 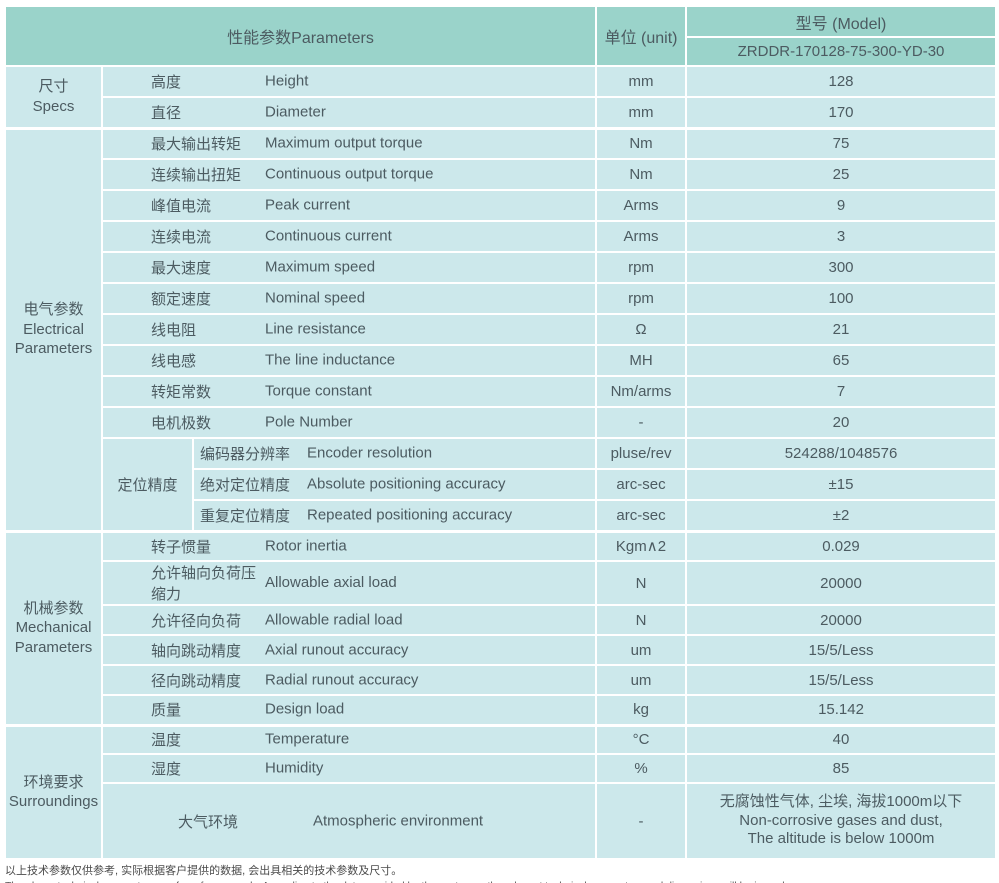 I want to click on row-label-zh: 轴向跳动精度, so click(x=196, y=651).